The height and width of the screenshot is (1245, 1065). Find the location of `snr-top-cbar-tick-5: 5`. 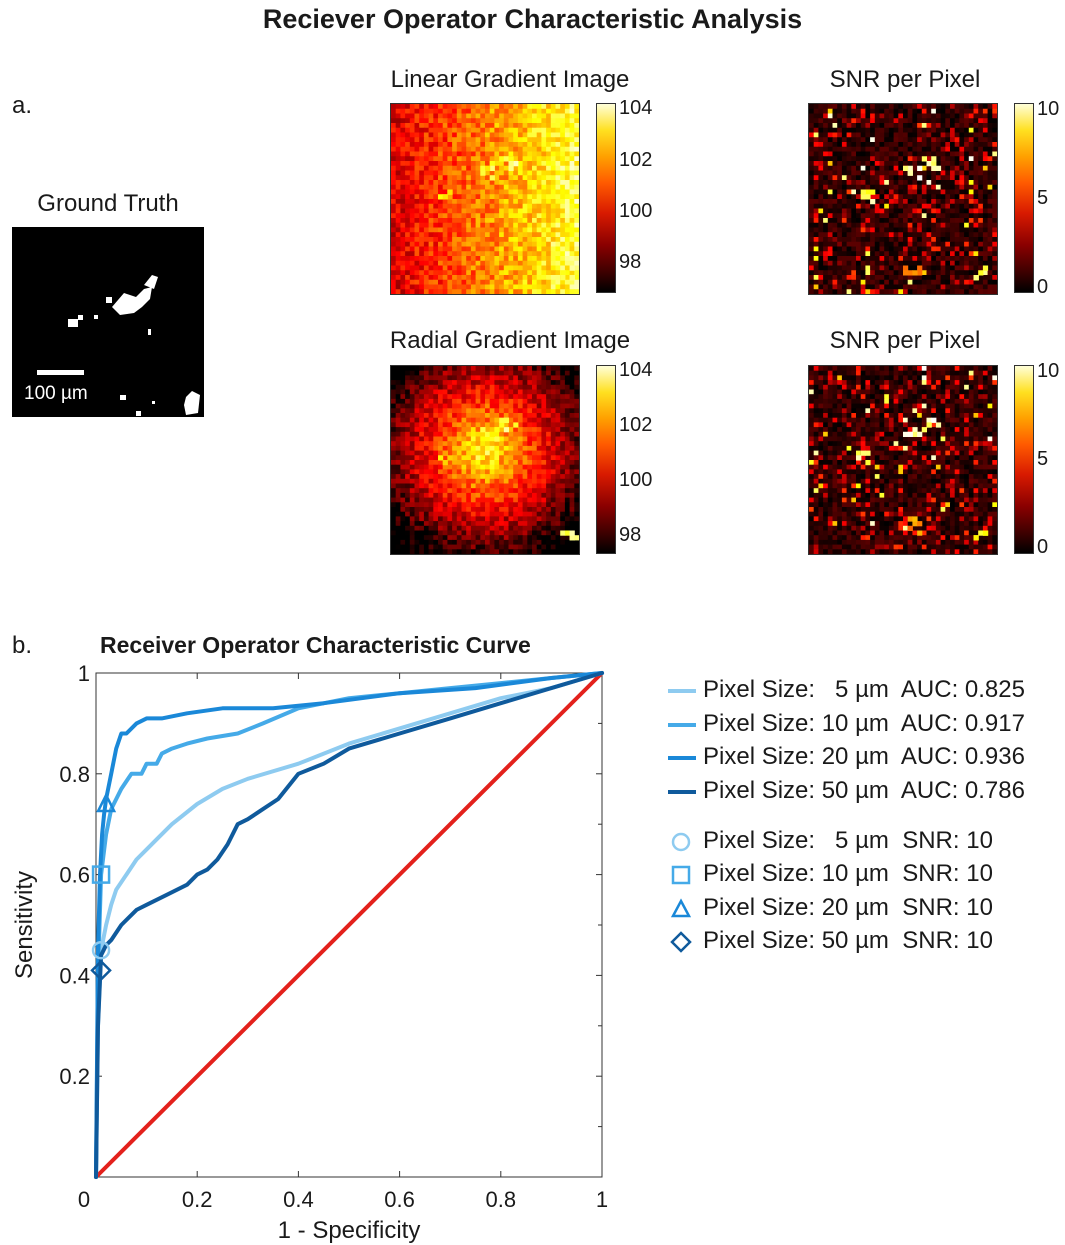

snr-top-cbar-tick-5: 5 is located at coordinates (1043, 198).